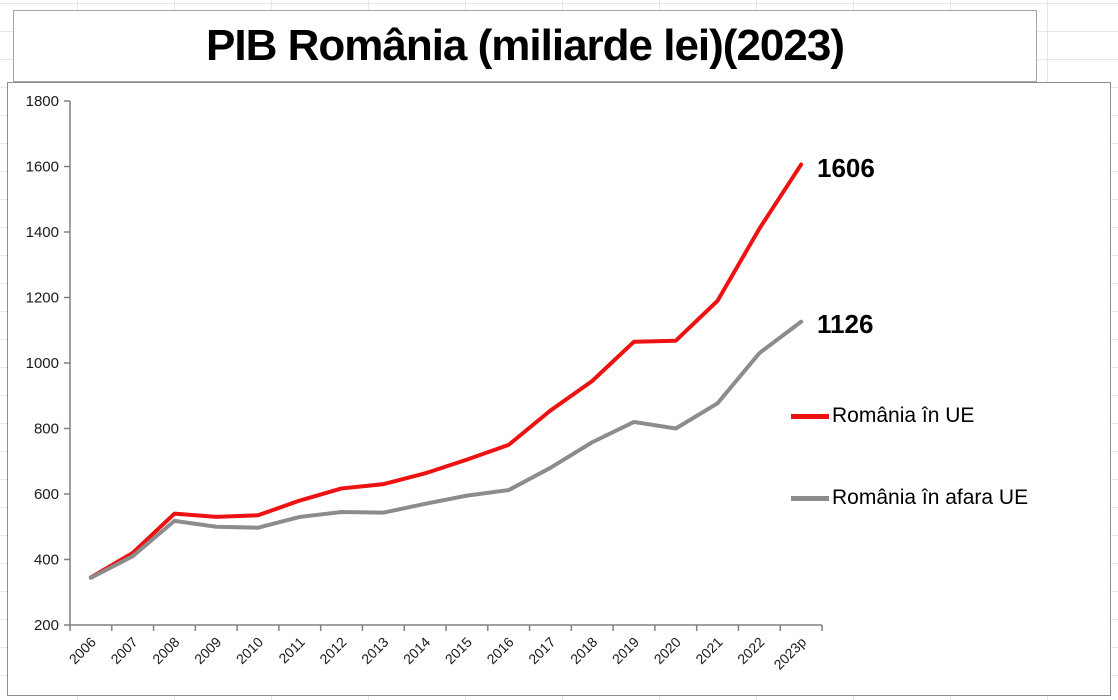 The height and width of the screenshot is (700, 1118). I want to click on y-tick-label: 600, so click(46, 494).